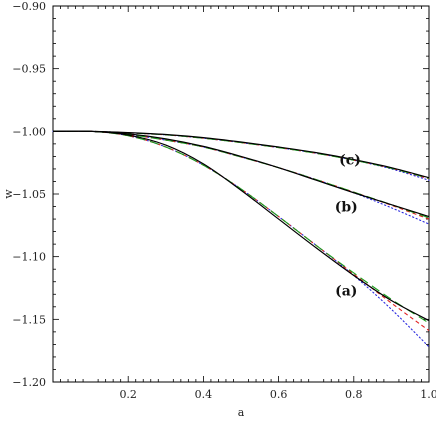 The image size is (436, 423). Describe the element at coordinates (241, 412) in the screenshot. I see `x-axis-label: a` at that location.